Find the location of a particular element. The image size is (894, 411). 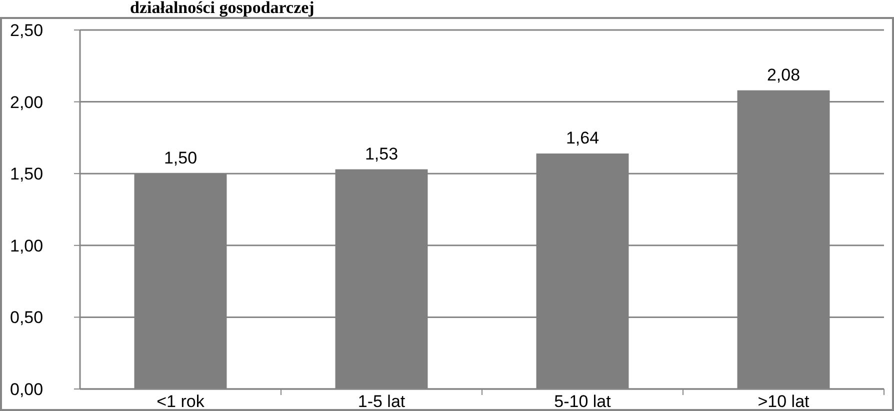

y-tick-label: 0,50 is located at coordinates (27, 318).